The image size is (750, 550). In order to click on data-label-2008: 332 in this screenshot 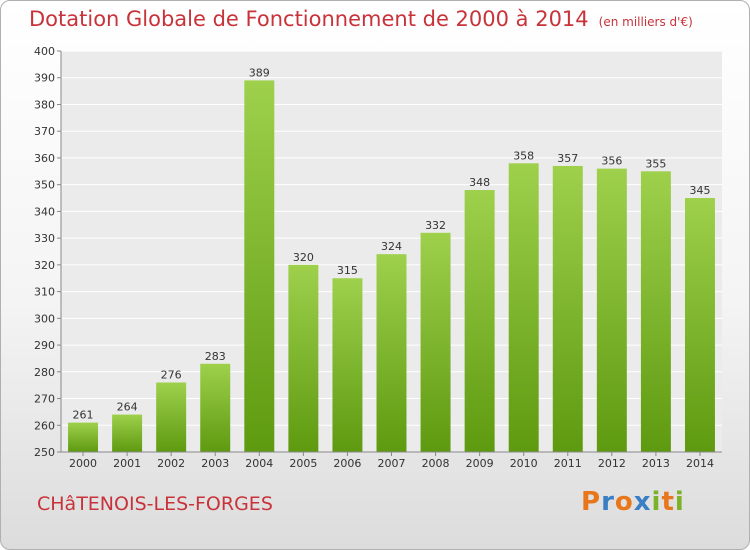, I will do `click(435, 225)`.